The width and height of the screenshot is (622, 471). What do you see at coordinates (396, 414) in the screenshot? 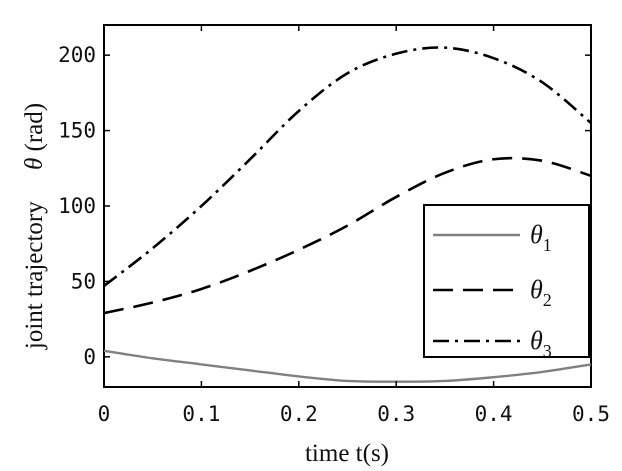
I see `x-tick-label: 0.3` at bounding box center [396, 414].